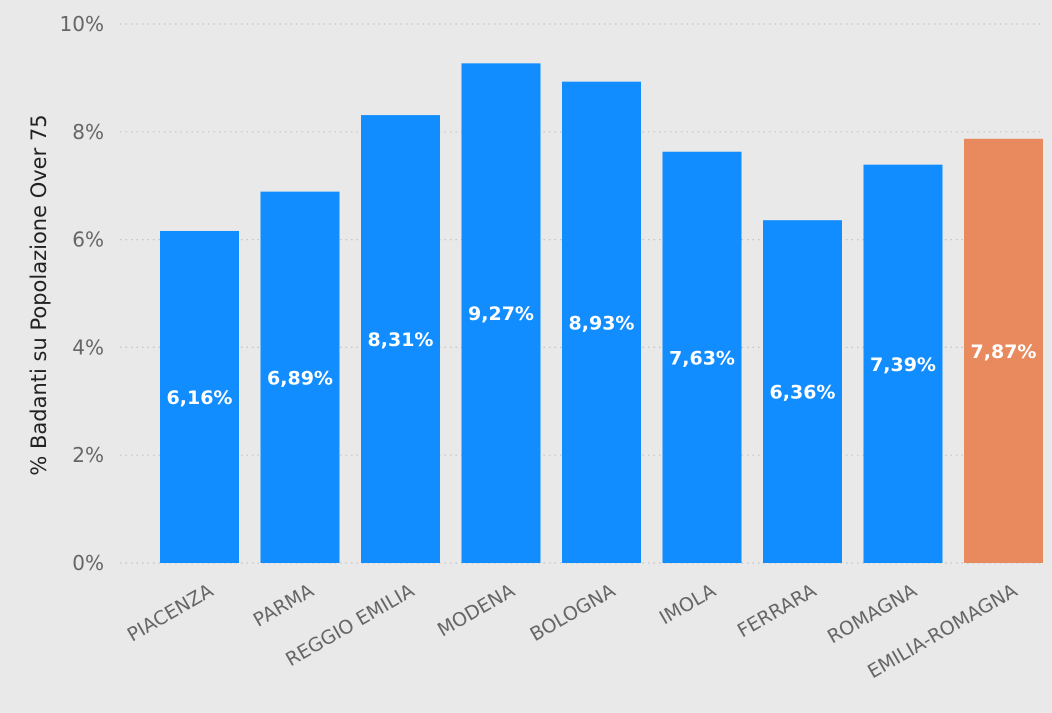  What do you see at coordinates (88, 240) in the screenshot?
I see `y-tick-label: 6%` at bounding box center [88, 240].